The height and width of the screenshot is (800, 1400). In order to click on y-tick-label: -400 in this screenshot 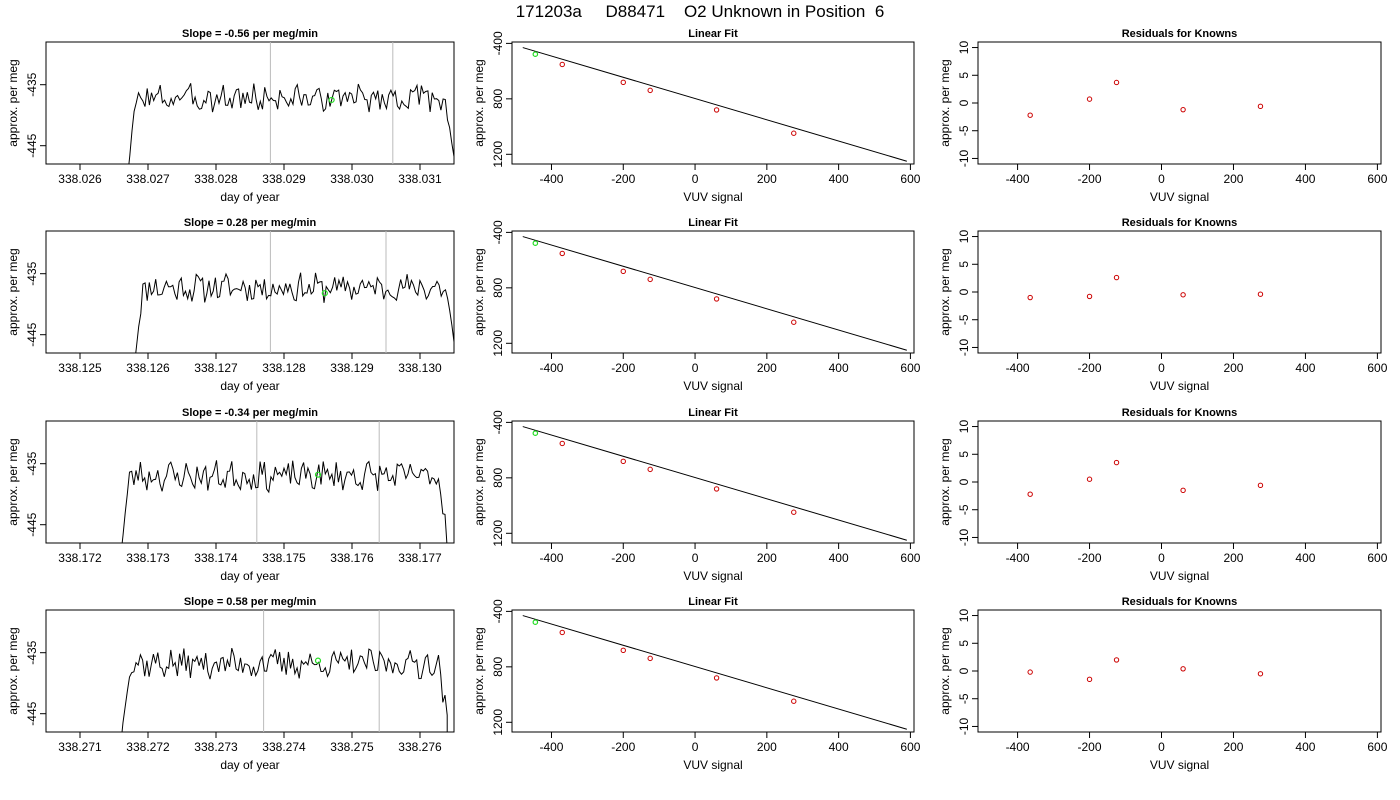, I will do `click(498, 422)`.